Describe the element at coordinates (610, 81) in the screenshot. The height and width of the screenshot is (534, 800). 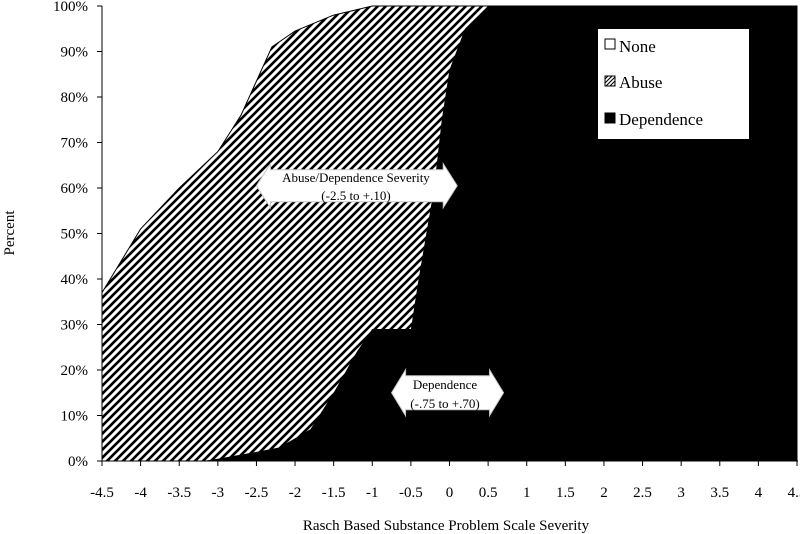
I see `legend-swatch-abuse` at that location.